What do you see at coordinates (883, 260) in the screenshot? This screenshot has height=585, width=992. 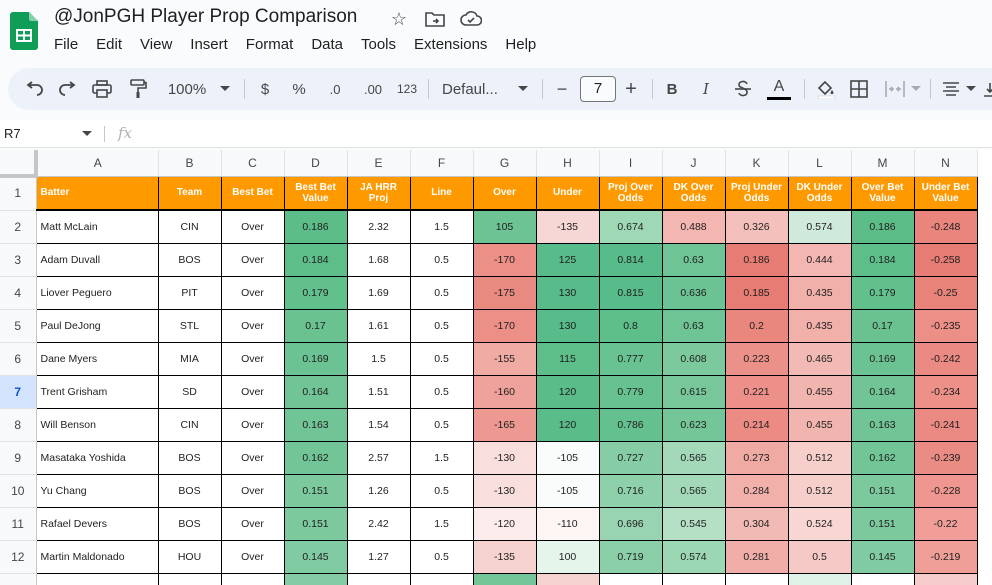 I see `data-cell: 0.184` at bounding box center [883, 260].